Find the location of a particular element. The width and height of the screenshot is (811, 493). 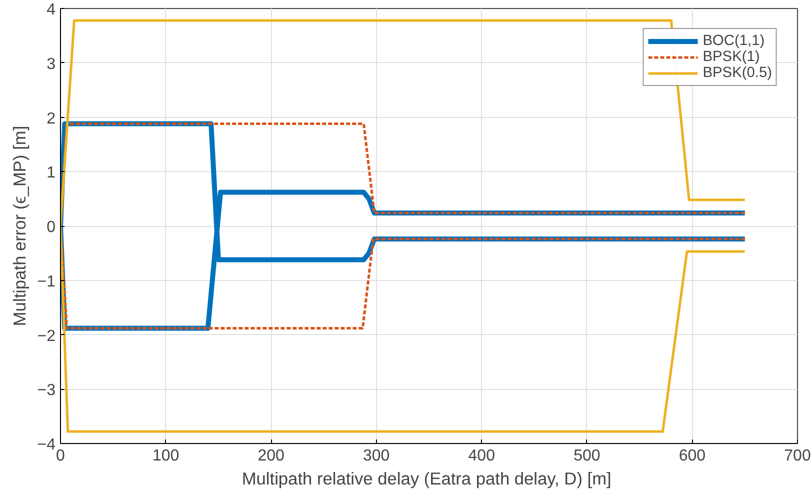

x-tick-label: 100 is located at coordinates (166, 456).